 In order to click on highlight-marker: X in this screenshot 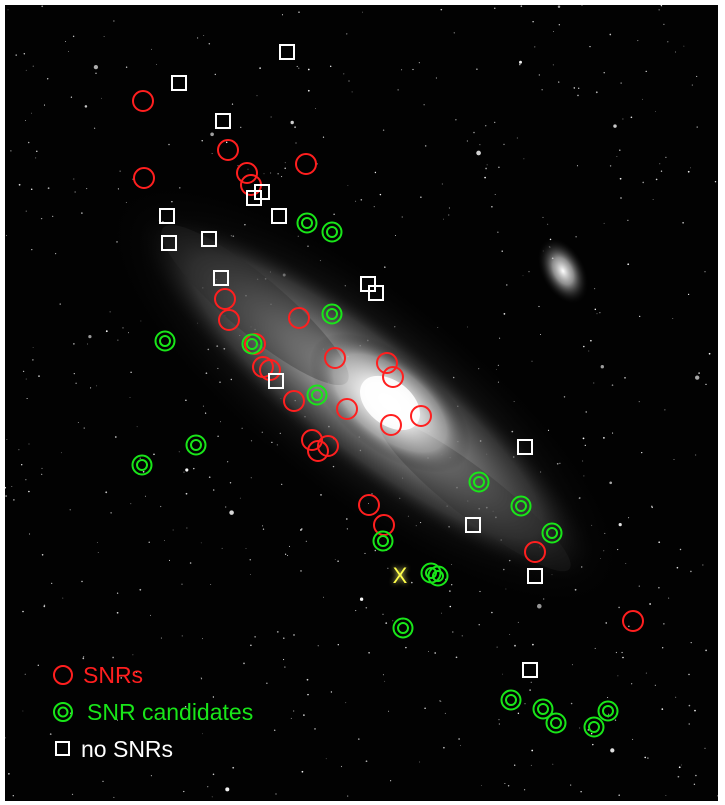, I will do `click(400, 575)`.